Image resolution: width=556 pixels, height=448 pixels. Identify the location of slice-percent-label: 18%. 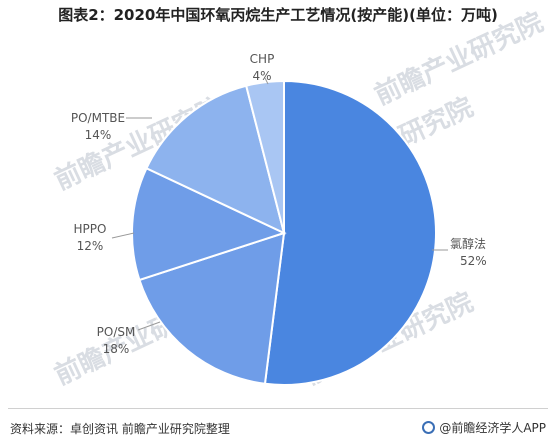
(116, 349).